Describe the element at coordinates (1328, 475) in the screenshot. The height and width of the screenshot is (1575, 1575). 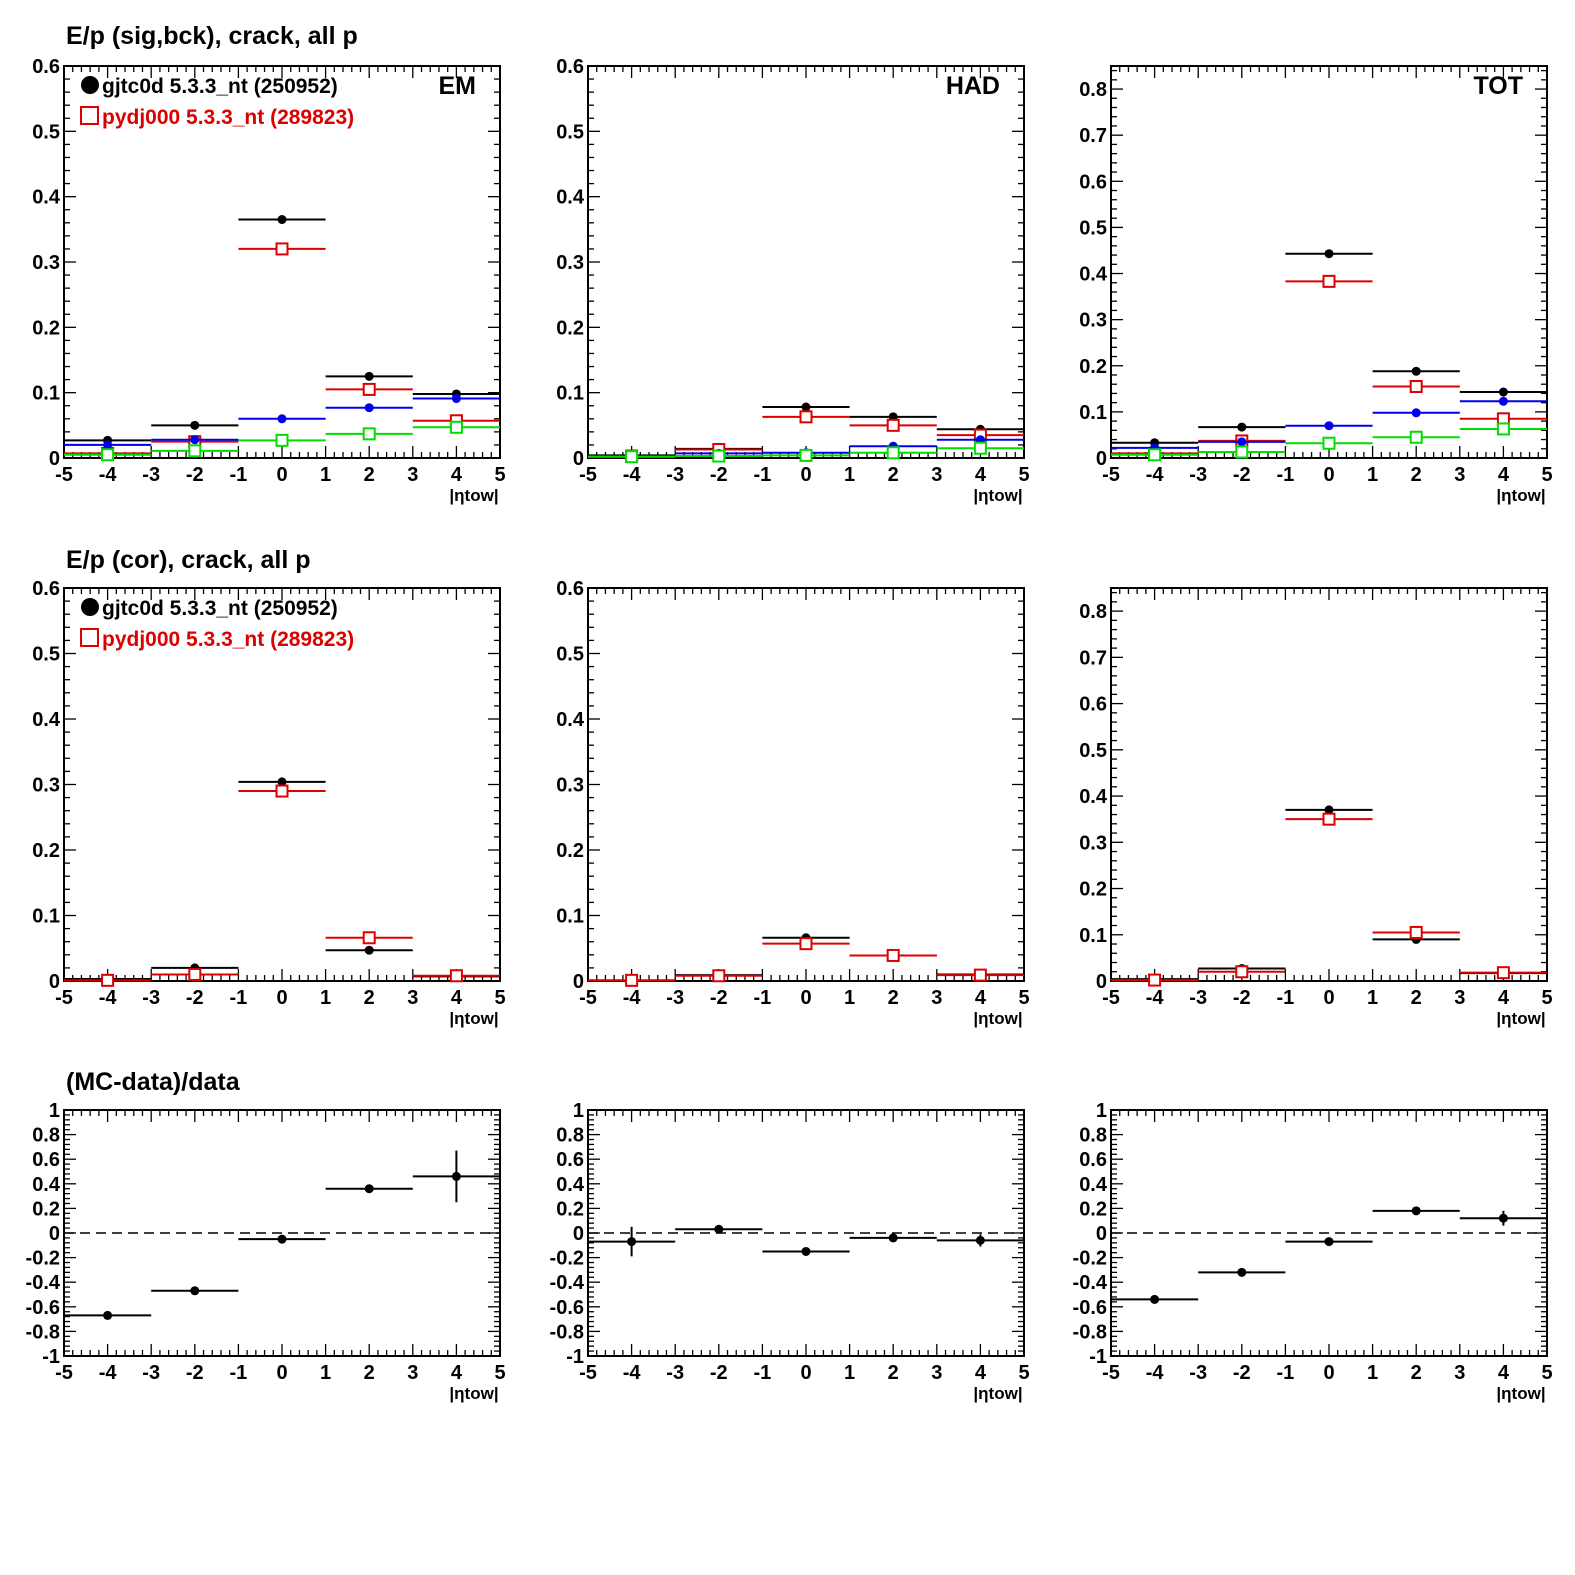
I see `x-tick-label: 0` at that location.